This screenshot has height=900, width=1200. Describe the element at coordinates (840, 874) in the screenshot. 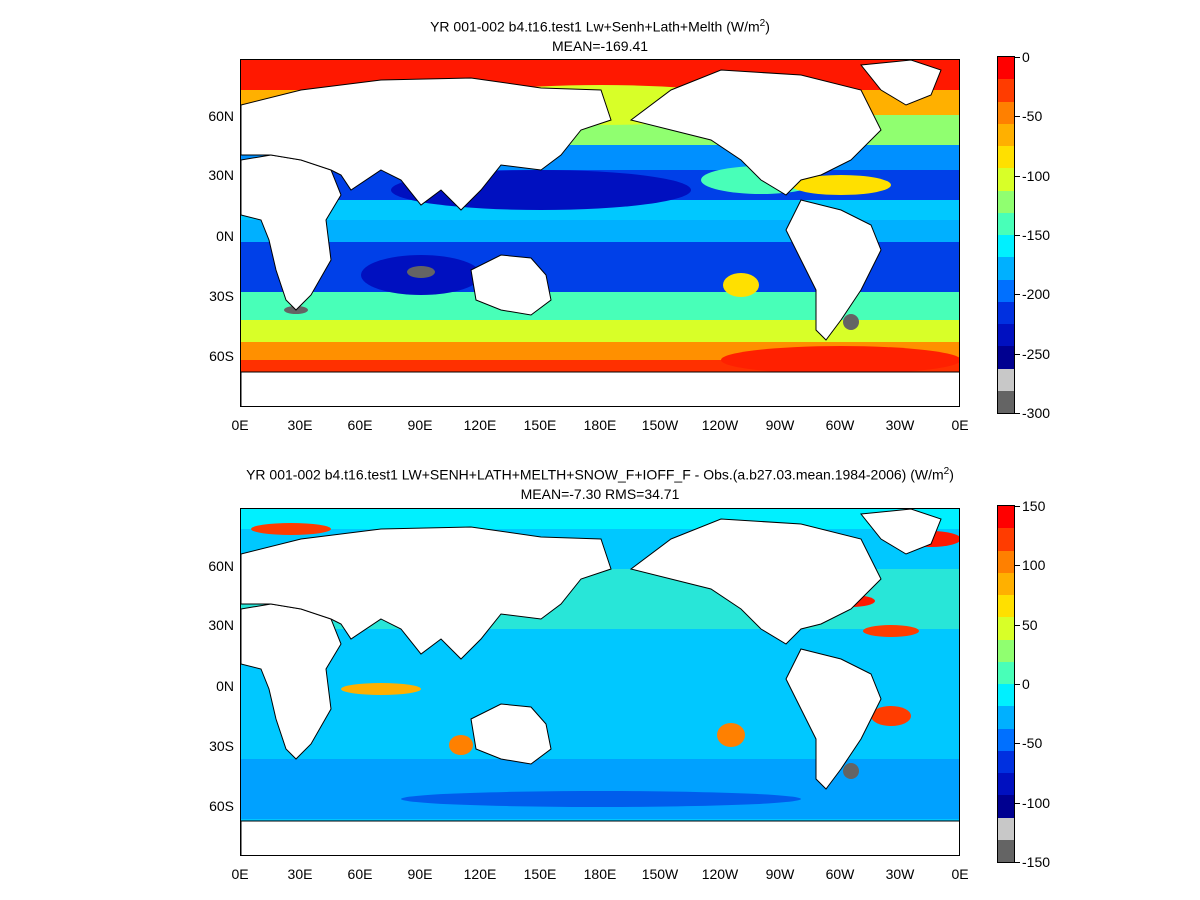

I see `bottom-lon-60w: 60W` at that location.